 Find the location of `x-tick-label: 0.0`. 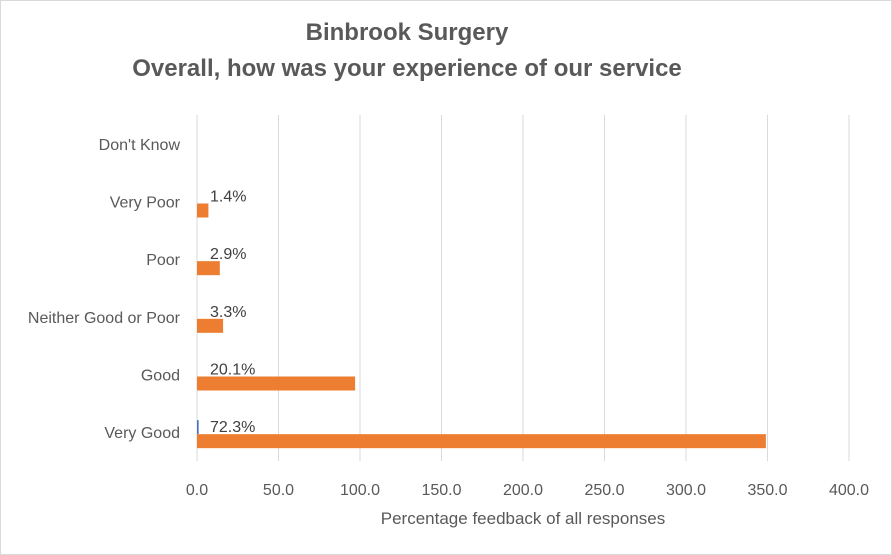

x-tick-label: 0.0 is located at coordinates (197, 490).